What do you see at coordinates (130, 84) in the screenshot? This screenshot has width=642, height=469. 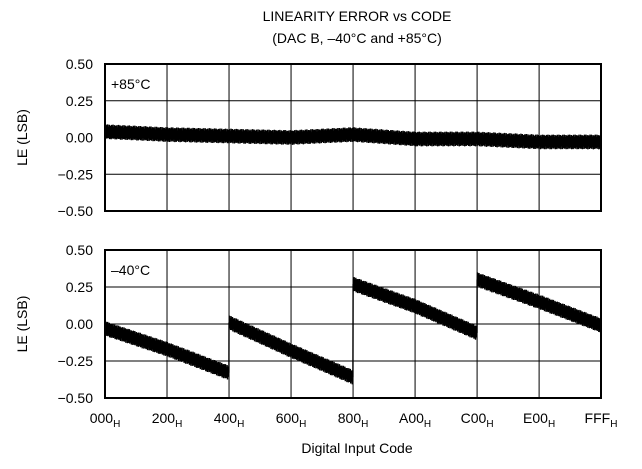 I see `panel-temperature-label: +85°C` at bounding box center [130, 84].